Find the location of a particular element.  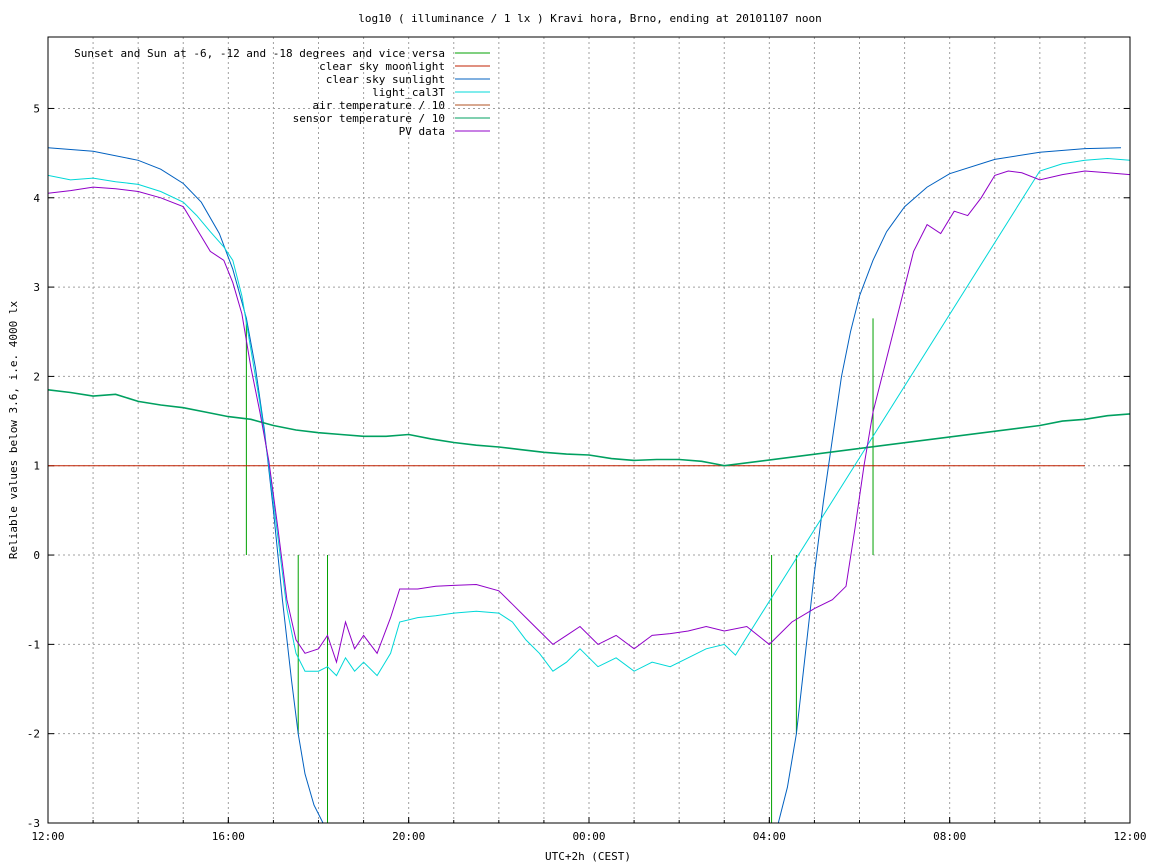

x-tick-label: 16:00 is located at coordinates (228, 836).